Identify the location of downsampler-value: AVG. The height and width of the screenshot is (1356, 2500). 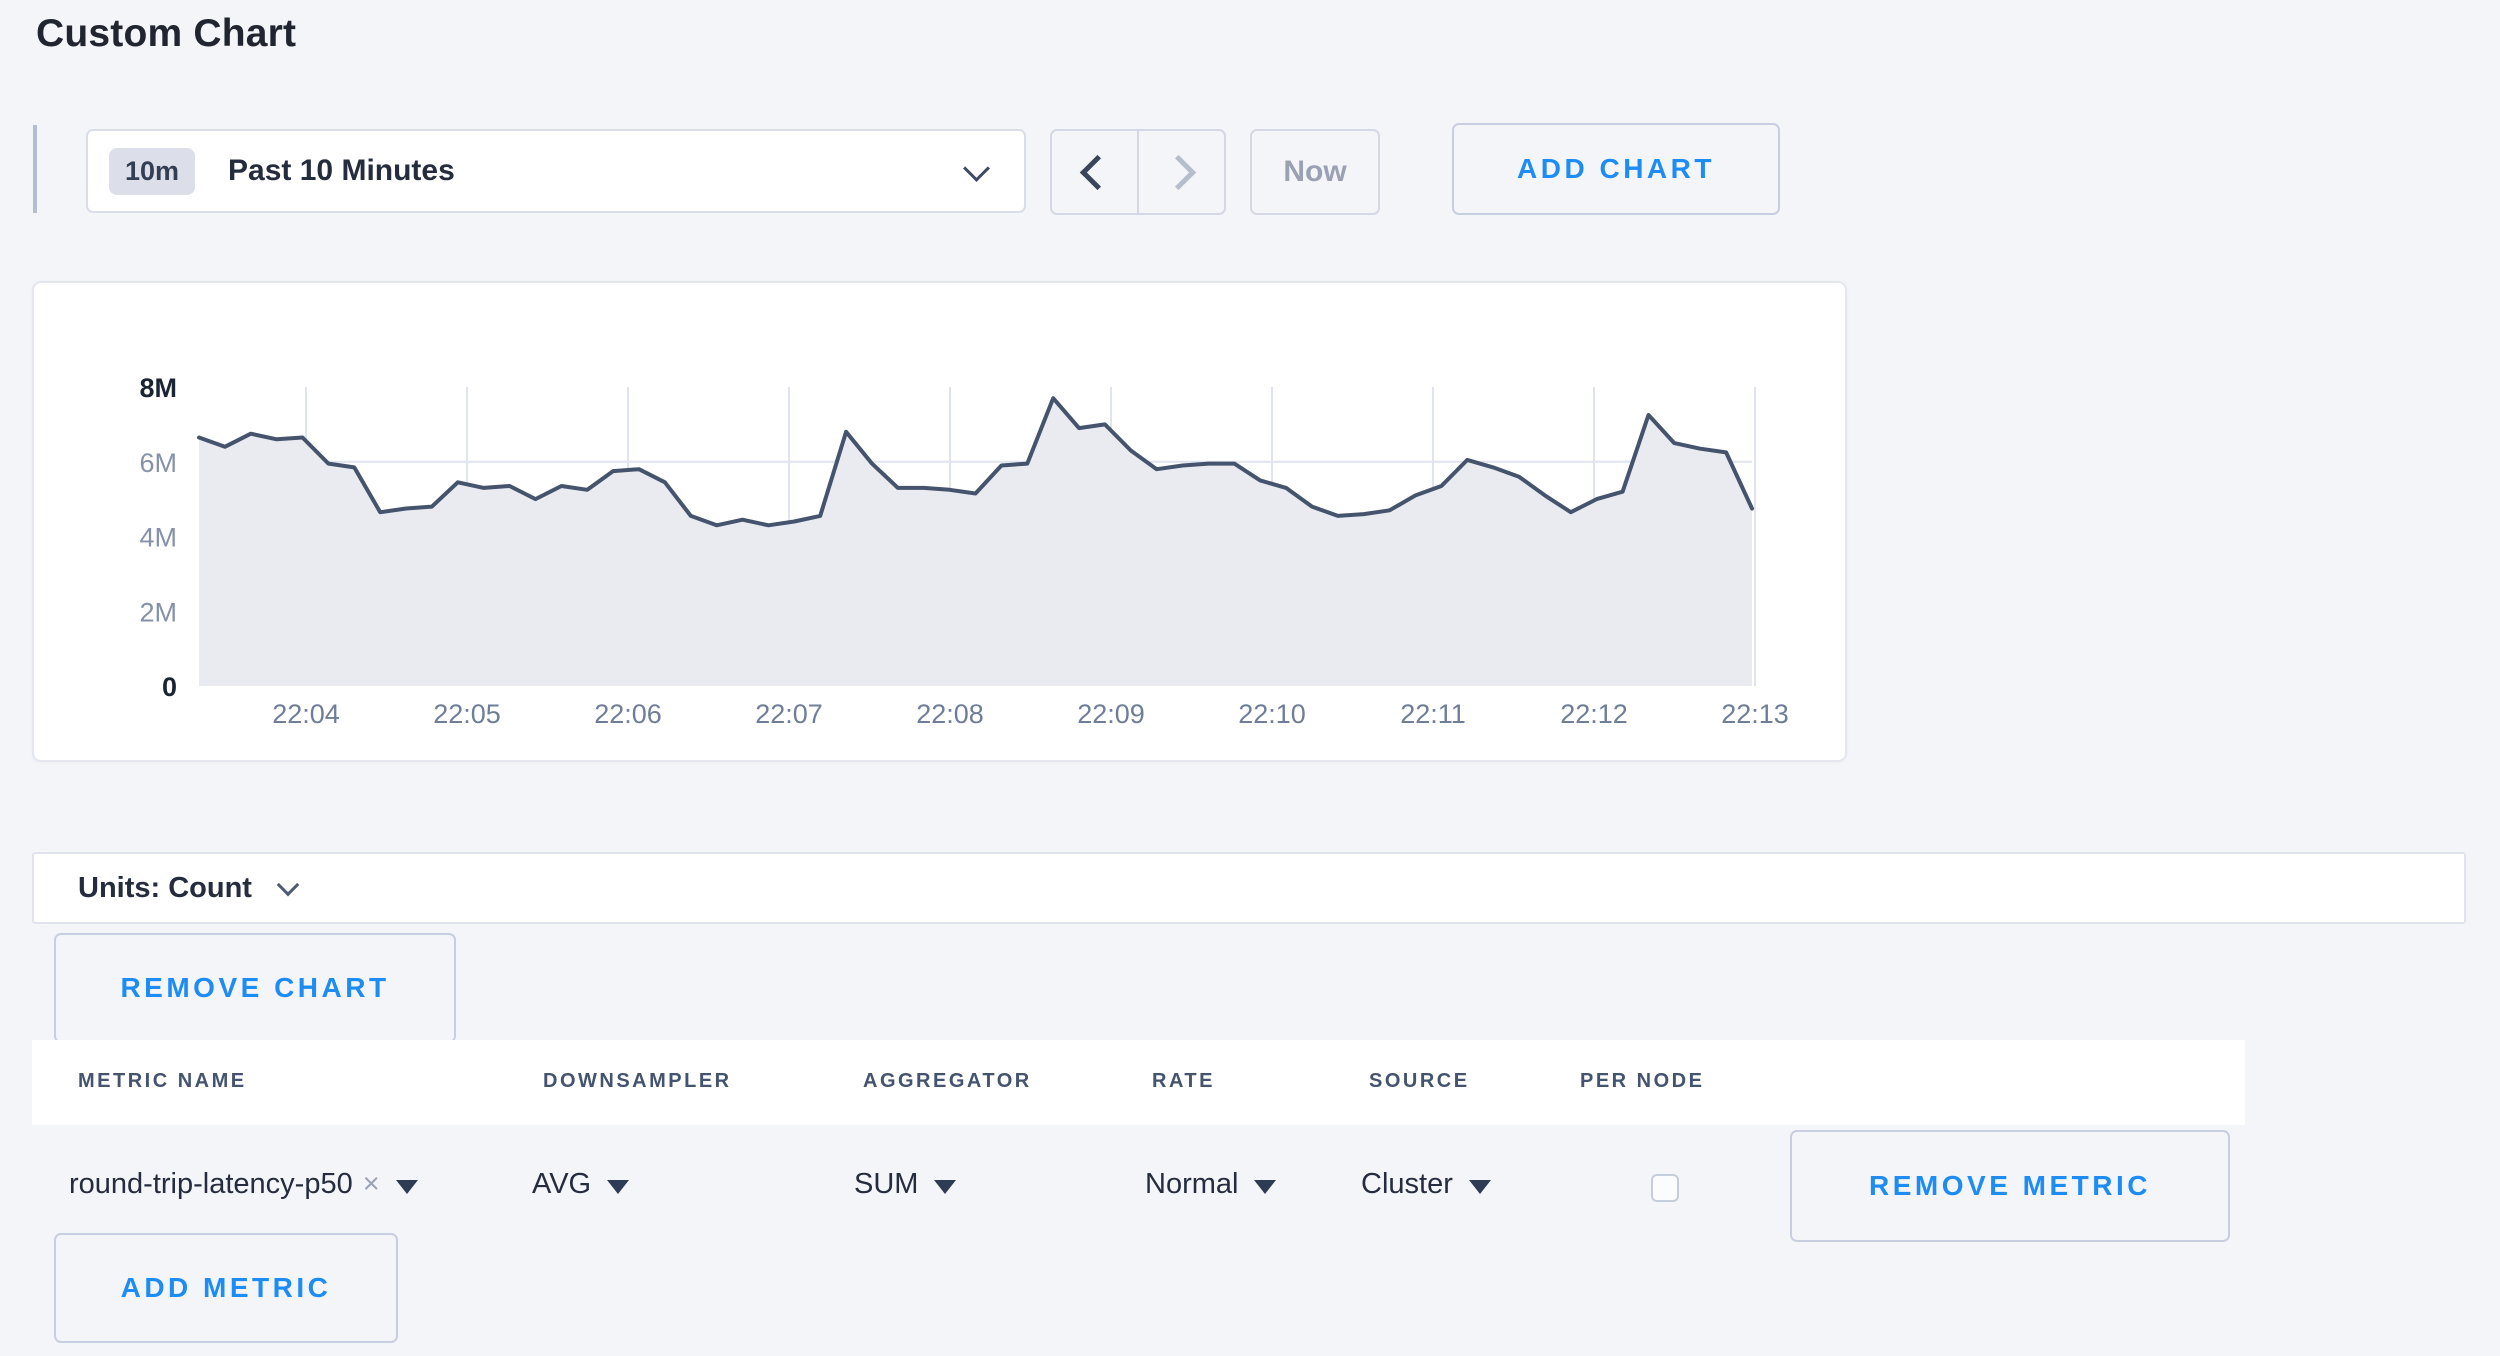
(562, 1184).